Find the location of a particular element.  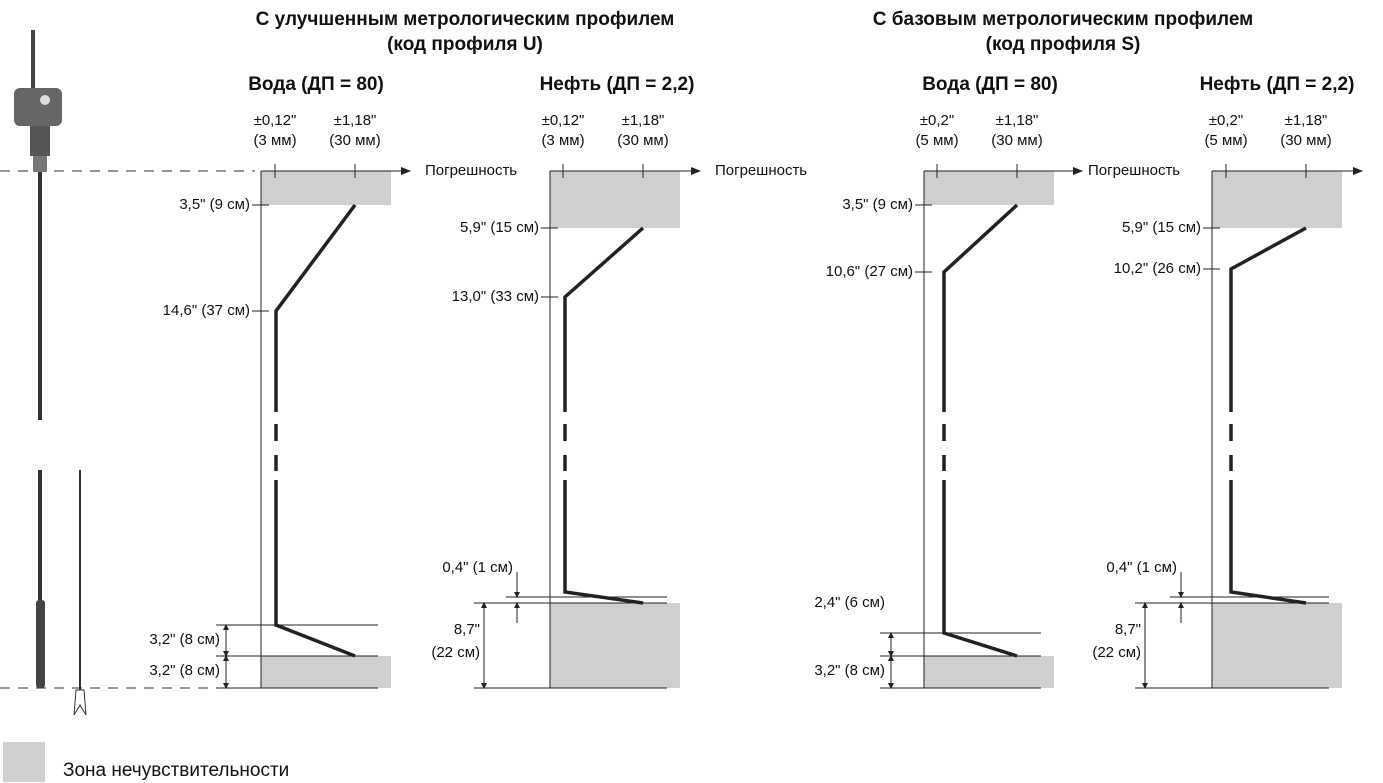

transmitter is located at coordinates (50, 373).